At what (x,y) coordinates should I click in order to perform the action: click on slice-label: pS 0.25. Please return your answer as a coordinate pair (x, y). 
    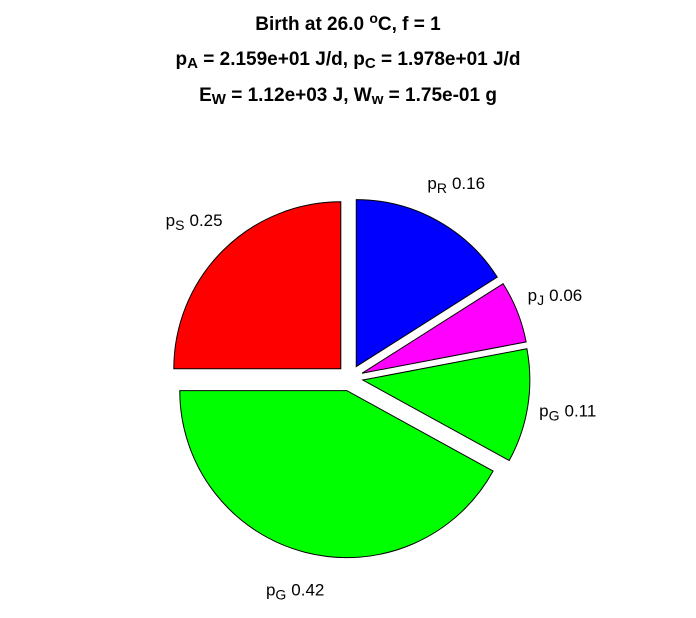
    Looking at the image, I should click on (194, 222).